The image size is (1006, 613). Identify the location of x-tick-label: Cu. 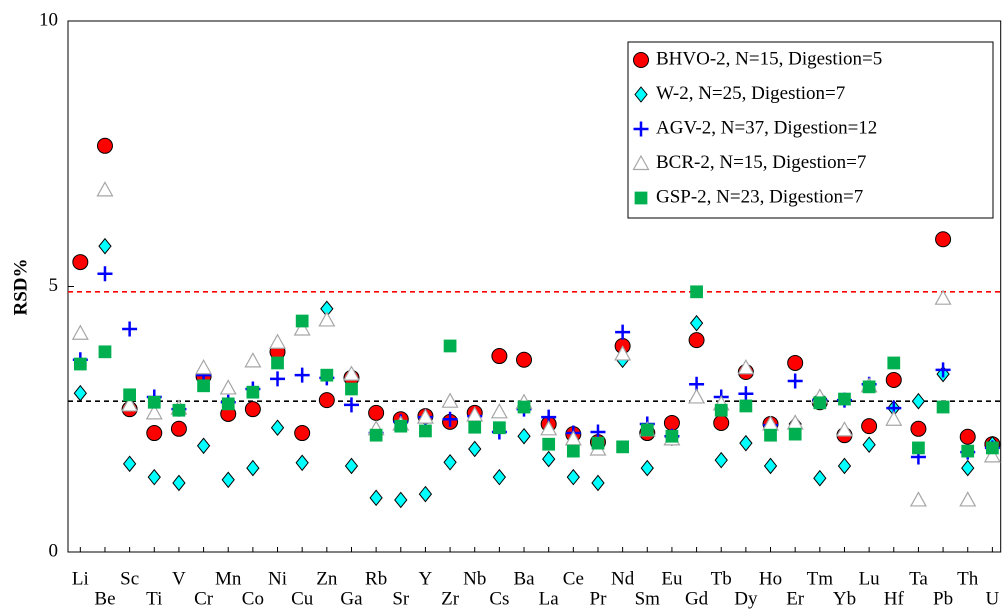
(302, 598).